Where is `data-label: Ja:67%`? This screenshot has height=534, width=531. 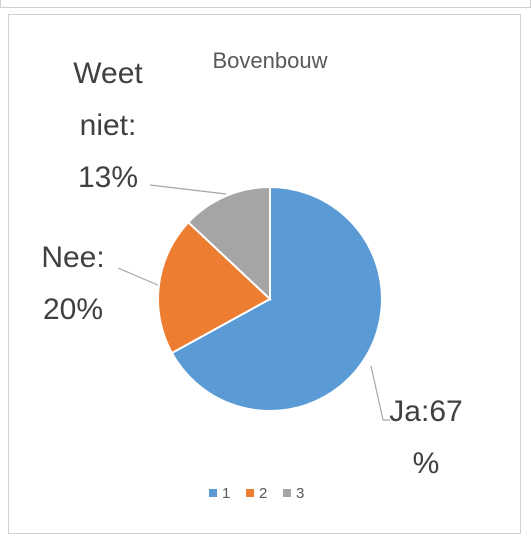 data-label: Ja:67% is located at coordinates (426, 437).